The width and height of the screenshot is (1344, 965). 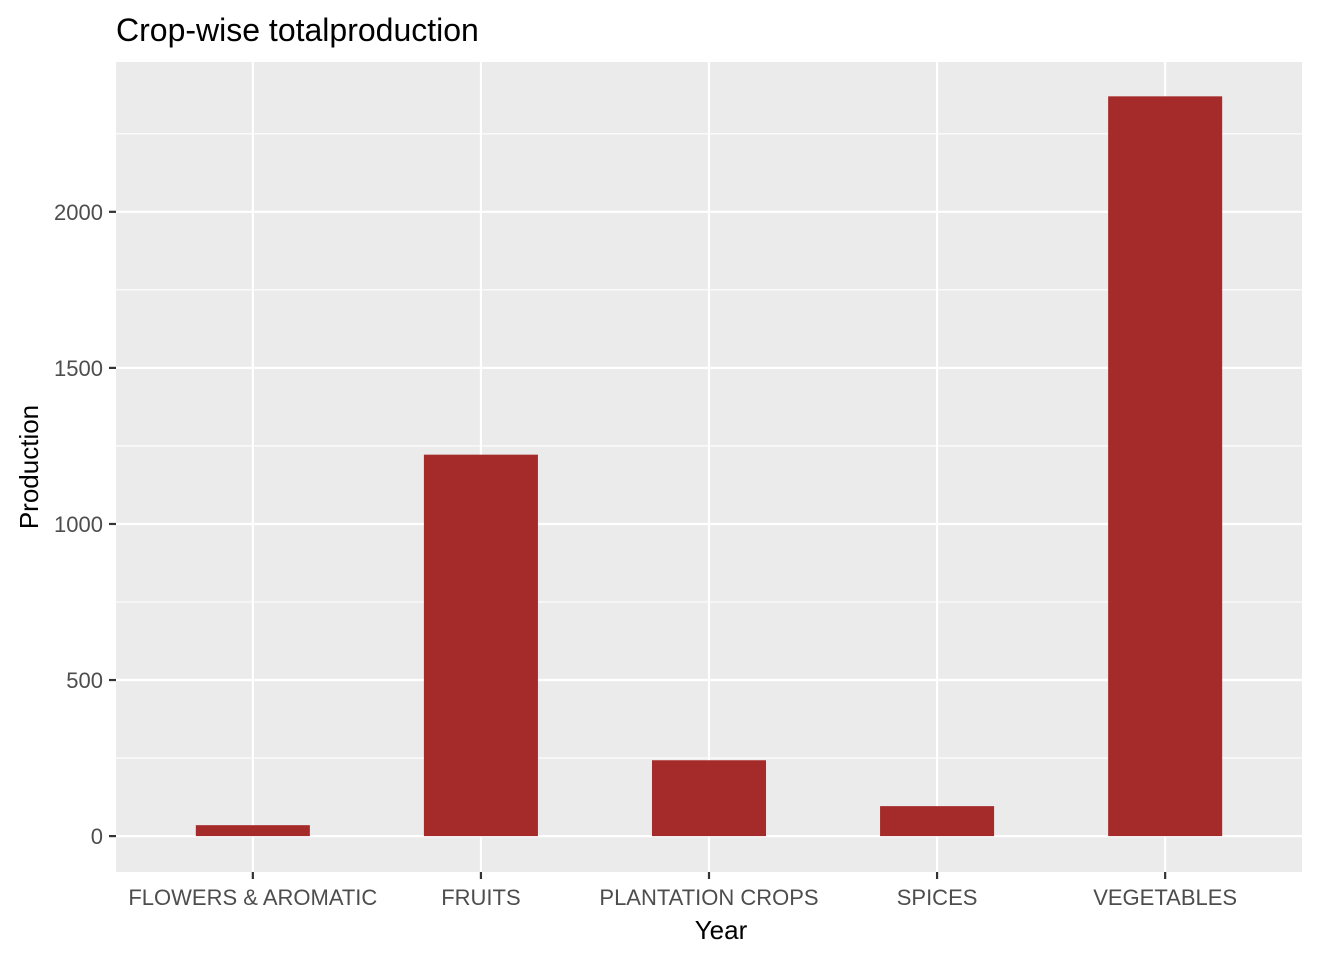 I want to click on x-tick-label: VEGETABLES, so click(x=1165, y=897).